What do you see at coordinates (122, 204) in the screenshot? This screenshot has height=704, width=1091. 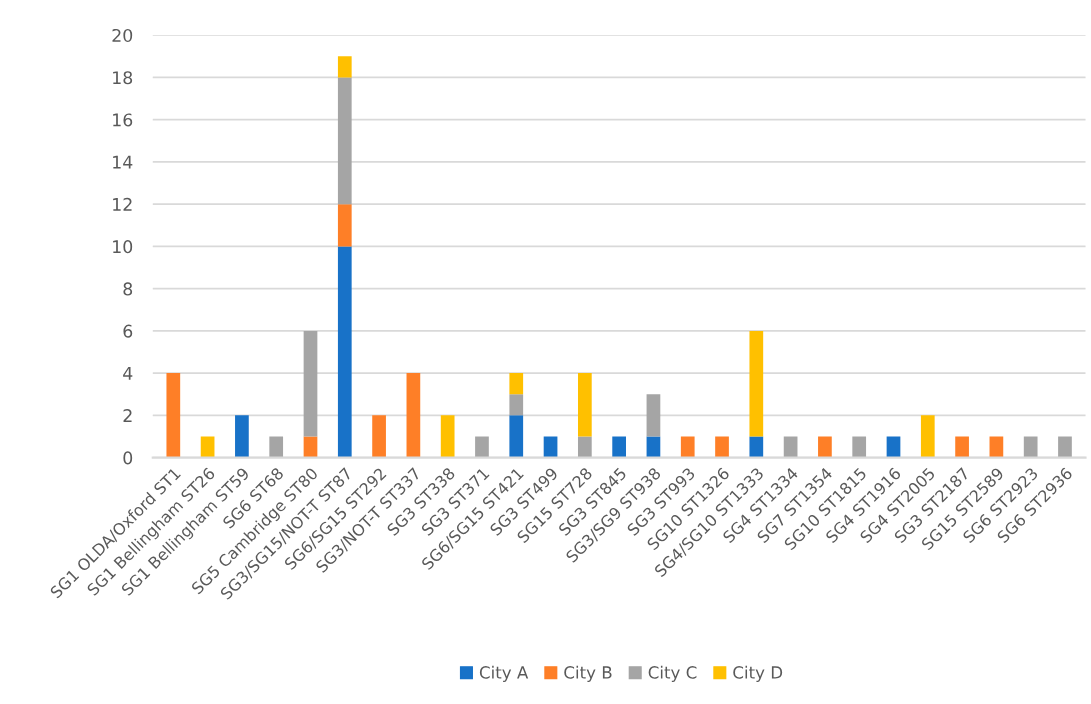 I see `y-tick-label: 12` at bounding box center [122, 204].